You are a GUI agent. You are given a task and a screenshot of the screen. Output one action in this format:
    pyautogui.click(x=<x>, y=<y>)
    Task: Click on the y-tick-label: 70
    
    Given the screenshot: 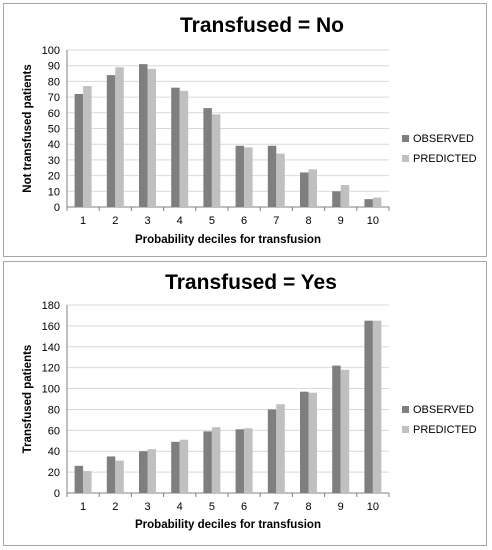 What is the action you would take?
    pyautogui.click(x=54, y=98)
    